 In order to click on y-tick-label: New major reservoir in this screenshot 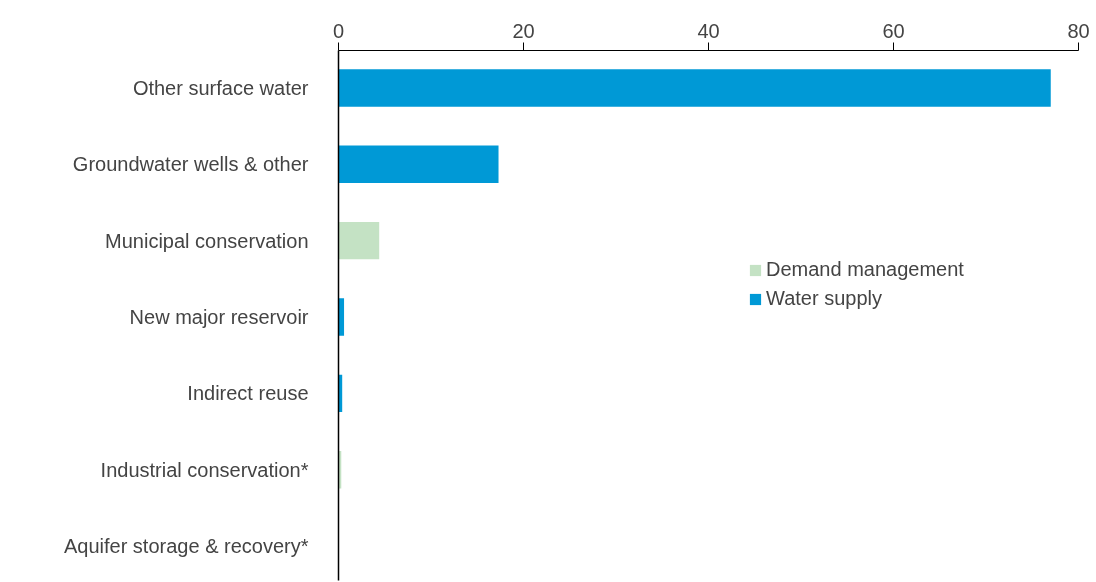, I will do `click(219, 317)`.